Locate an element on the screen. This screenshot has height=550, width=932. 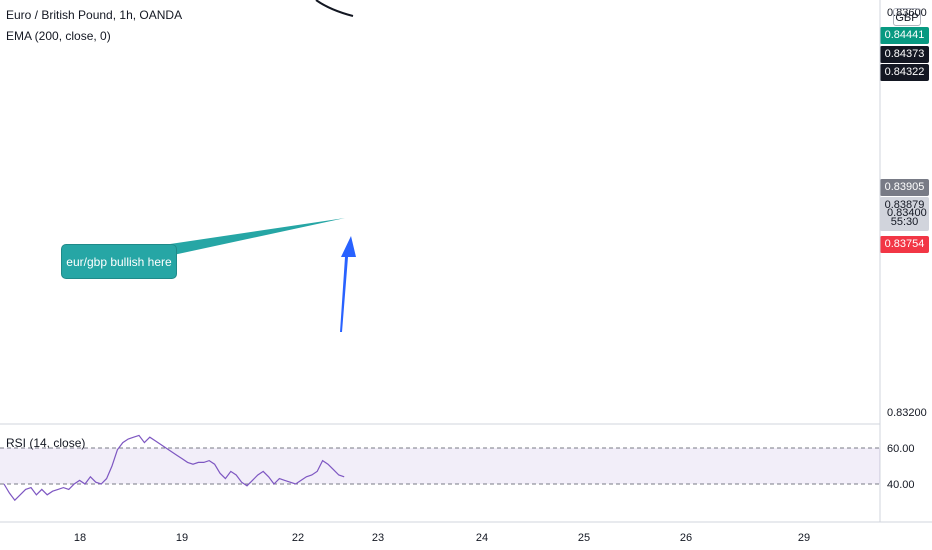
price-tag-line-2: 0.84322 is located at coordinates (904, 72).